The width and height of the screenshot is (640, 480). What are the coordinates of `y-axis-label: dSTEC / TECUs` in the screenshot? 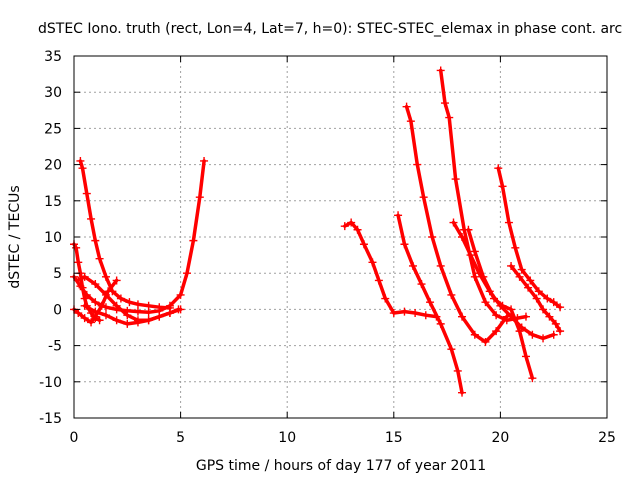 It's located at (15, 236).